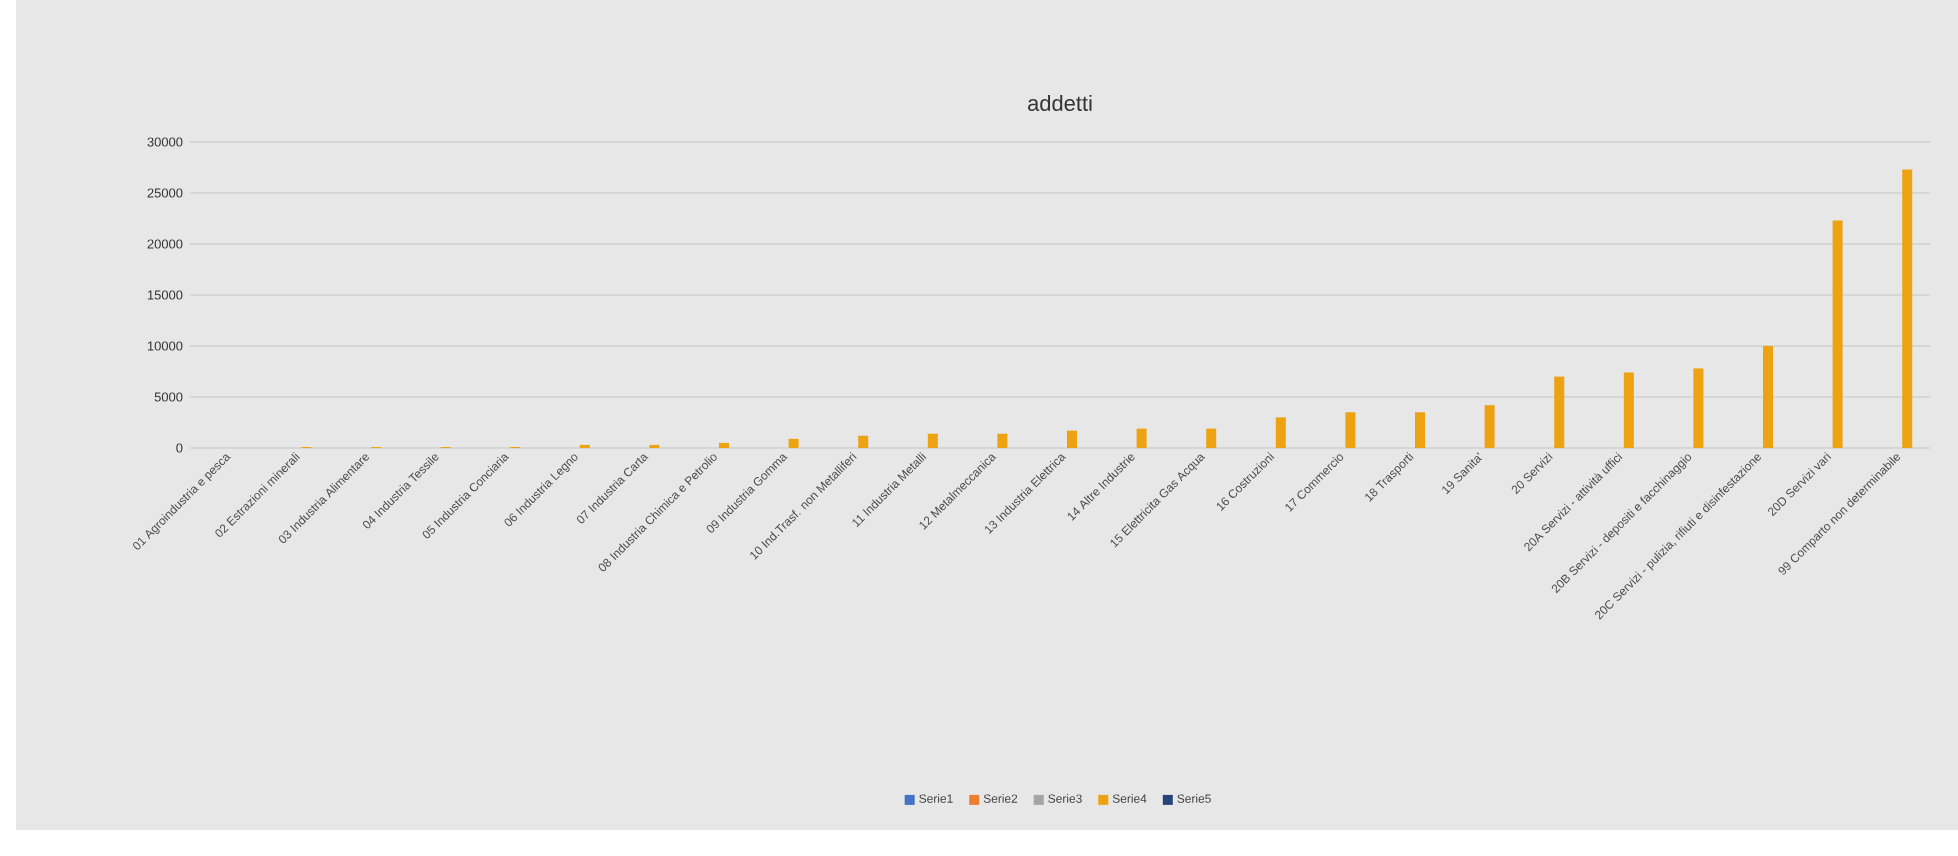 This screenshot has height=856, width=1958. What do you see at coordinates (1060, 103) in the screenshot?
I see `chart-title: addetti` at bounding box center [1060, 103].